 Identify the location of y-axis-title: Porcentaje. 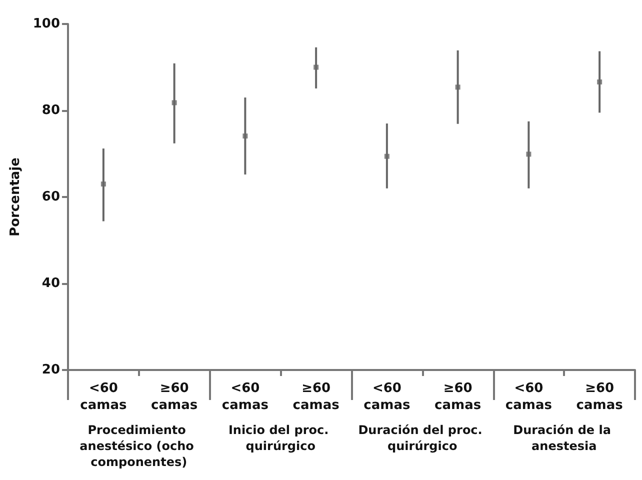
(15, 196).